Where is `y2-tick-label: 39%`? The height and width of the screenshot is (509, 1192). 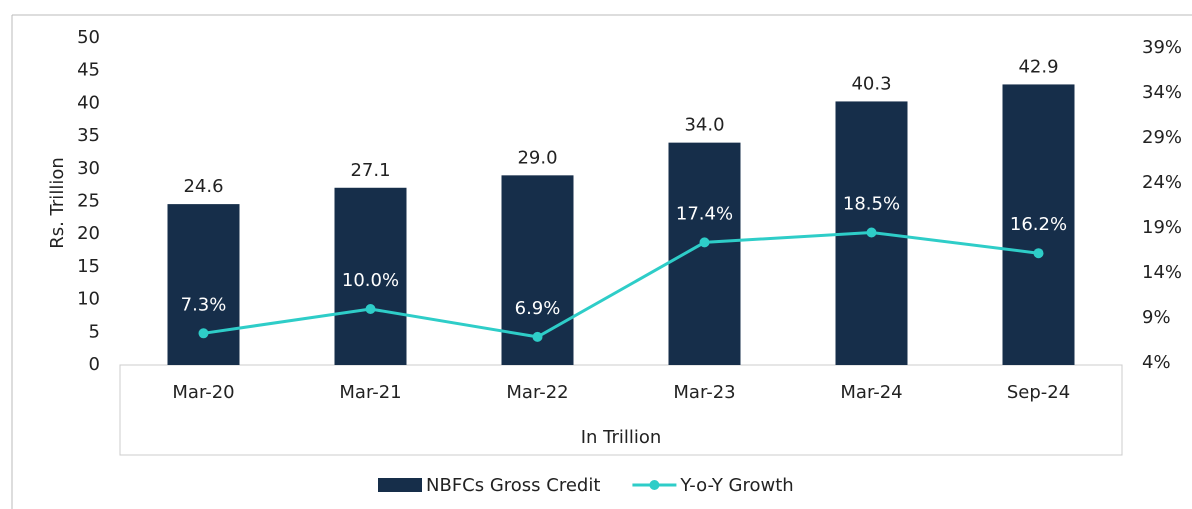 y2-tick-label: 39% is located at coordinates (1162, 47).